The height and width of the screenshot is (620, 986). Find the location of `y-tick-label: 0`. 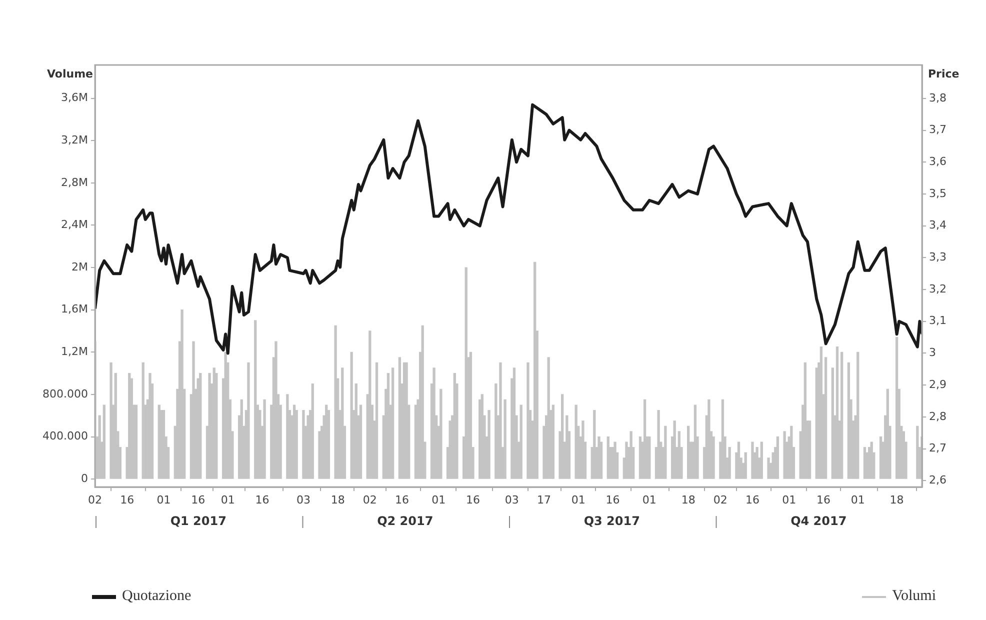

y-tick-label: 0 is located at coordinates (84, 478).